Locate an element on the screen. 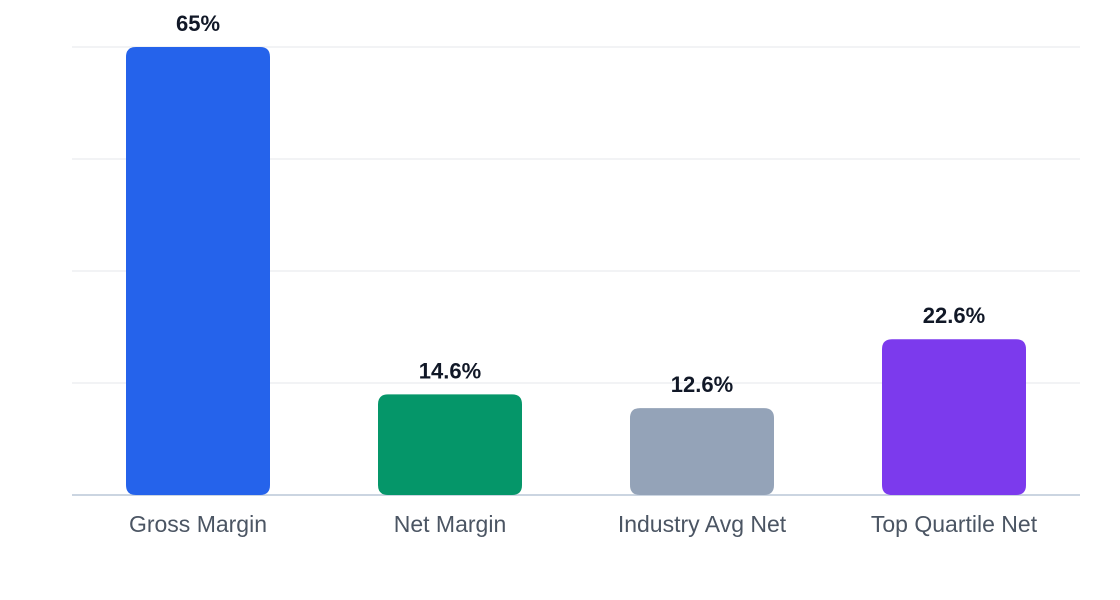  x-tick-label: Top Quartile Net is located at coordinates (954, 524).